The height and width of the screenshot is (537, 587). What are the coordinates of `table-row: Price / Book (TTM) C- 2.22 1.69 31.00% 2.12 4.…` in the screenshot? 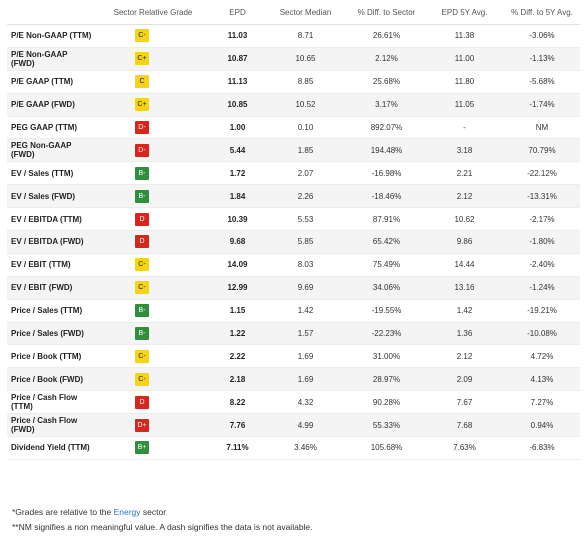 It's located at (293, 356).